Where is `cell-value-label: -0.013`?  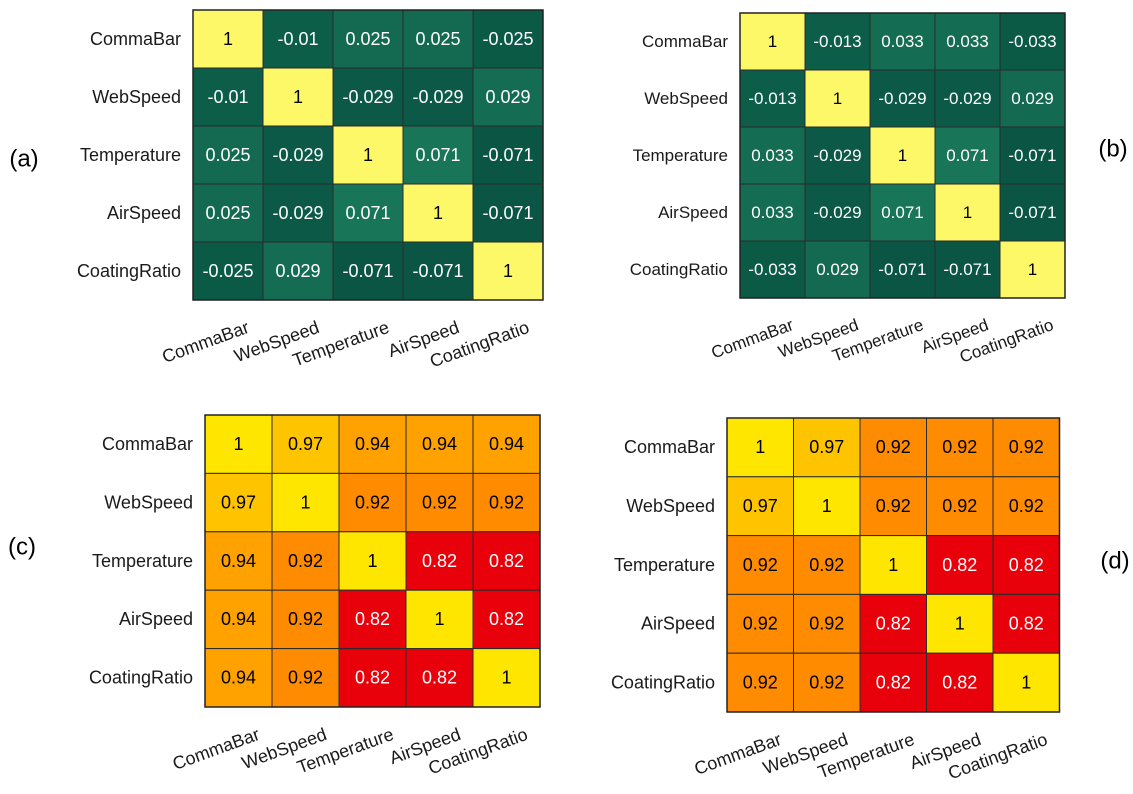
cell-value-label: -0.013 is located at coordinates (772, 98).